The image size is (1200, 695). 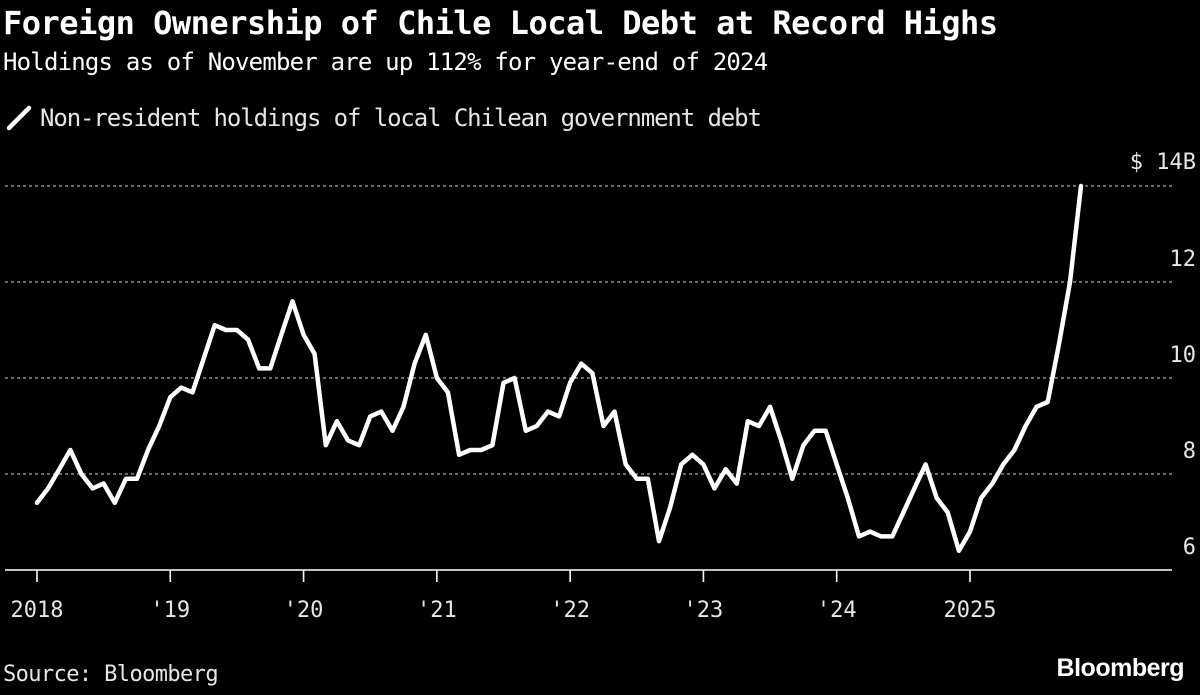 What do you see at coordinates (304, 610) in the screenshot?
I see `x-tick-label-2020: '20` at bounding box center [304, 610].